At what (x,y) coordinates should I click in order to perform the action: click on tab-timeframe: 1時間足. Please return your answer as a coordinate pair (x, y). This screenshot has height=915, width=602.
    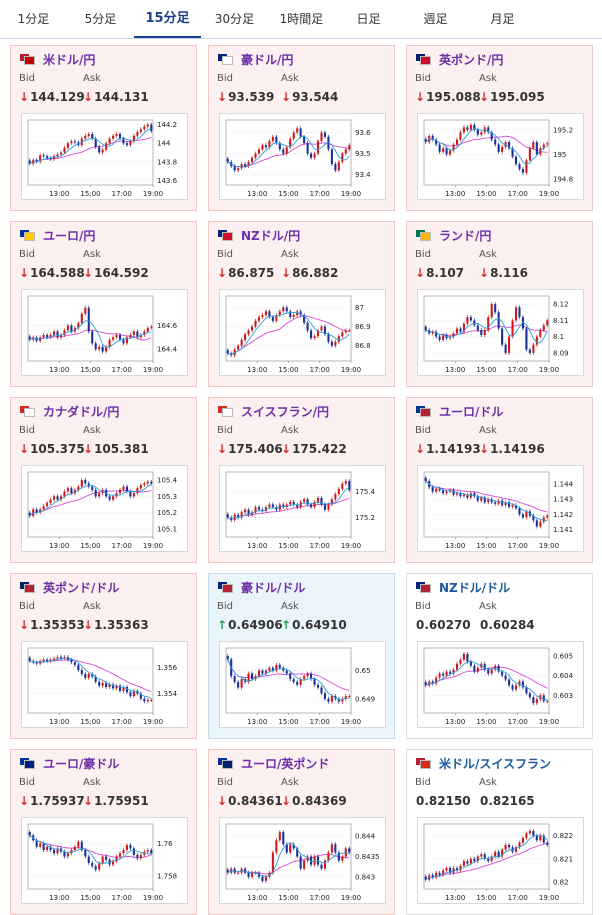
    Looking at the image, I should click on (301, 19).